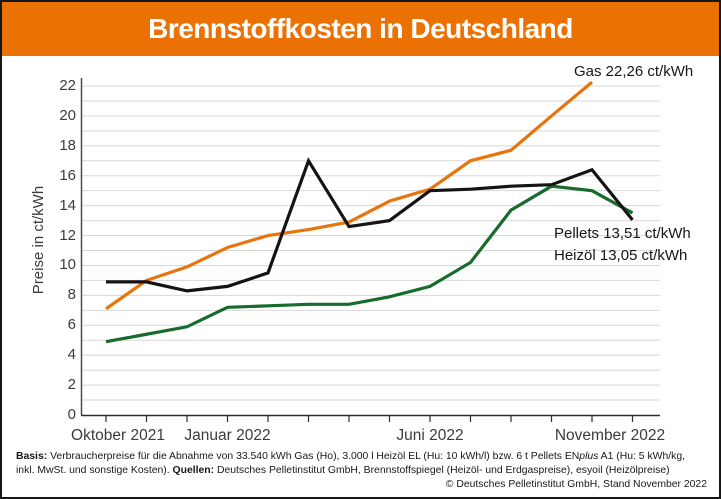  I want to click on y-tick-label: 22, so click(67, 85).